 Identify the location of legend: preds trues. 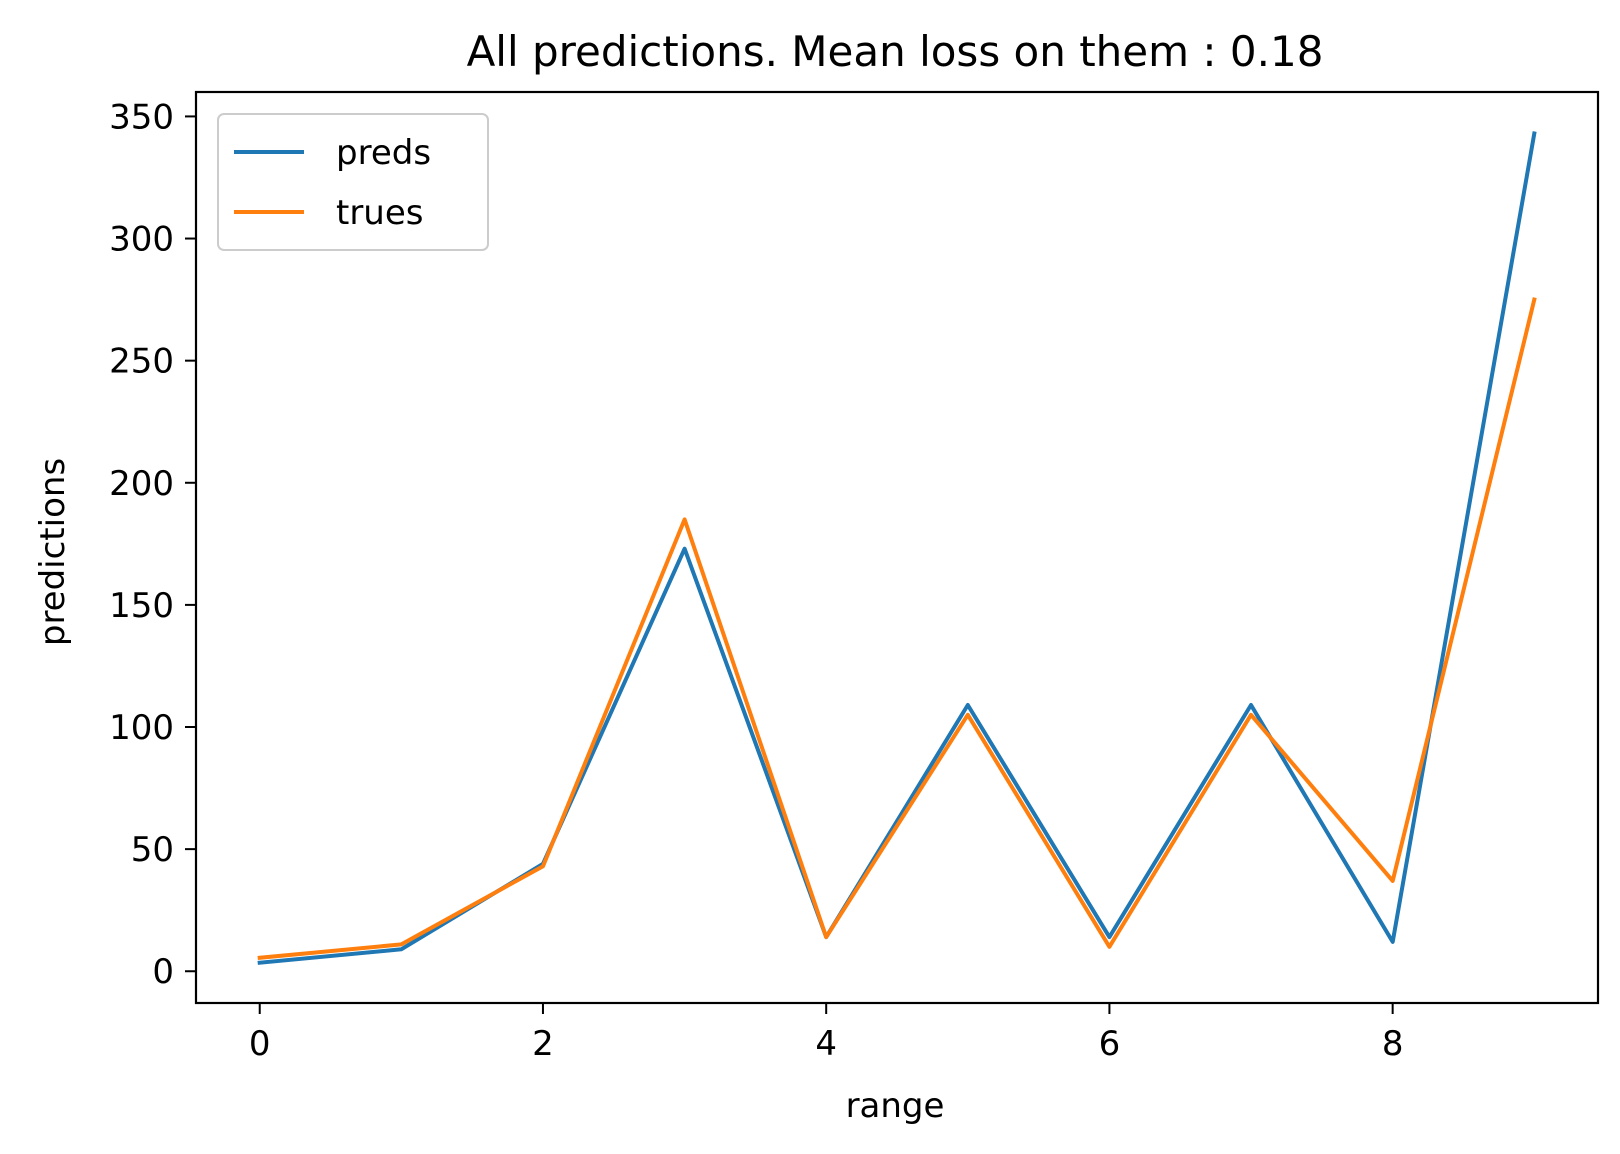
(353, 182).